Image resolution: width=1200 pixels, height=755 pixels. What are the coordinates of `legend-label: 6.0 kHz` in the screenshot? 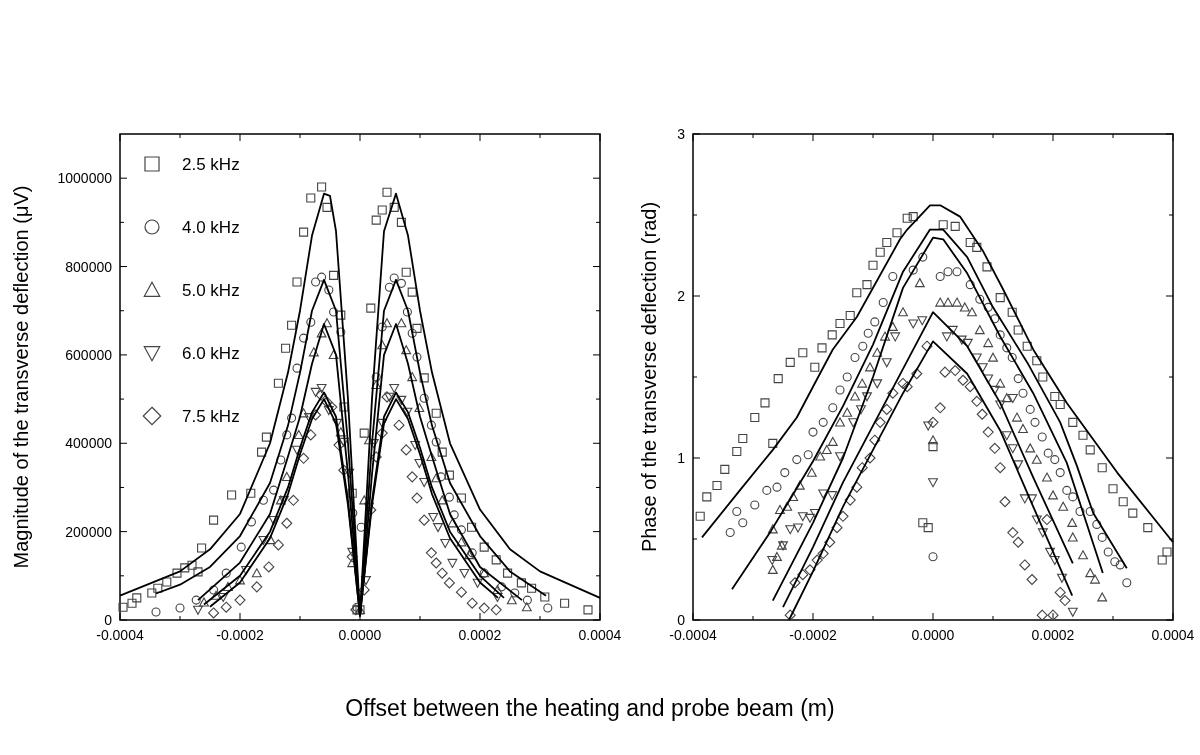 It's located at (211, 353).